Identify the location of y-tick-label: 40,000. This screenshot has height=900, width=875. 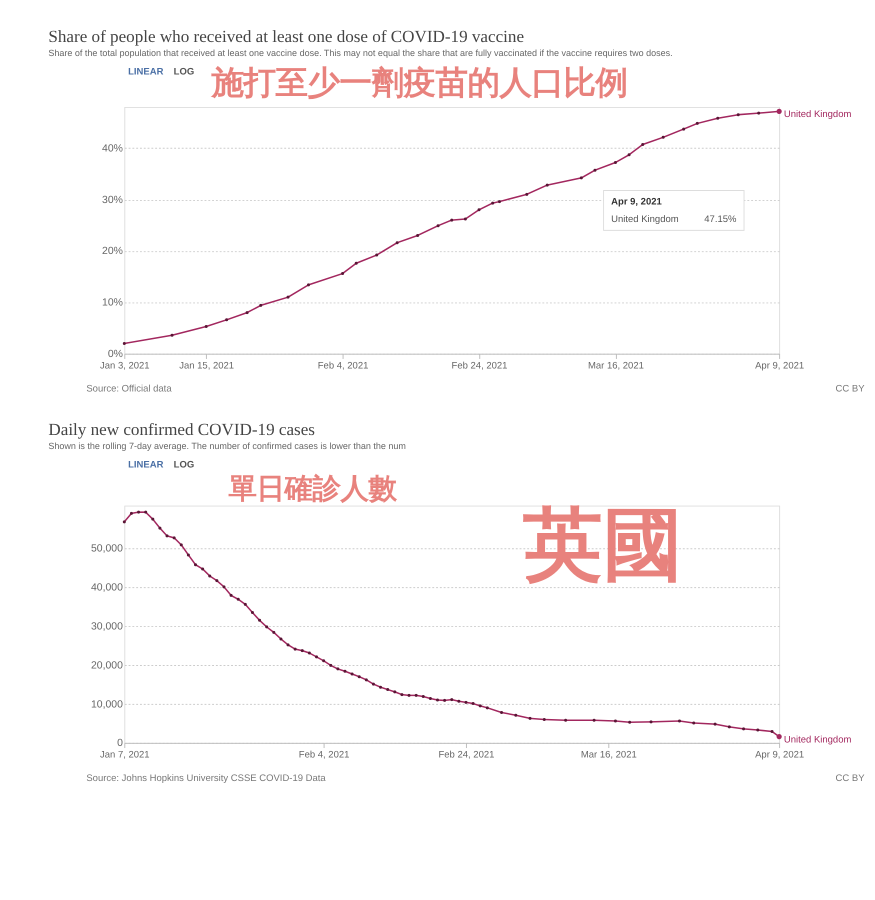
(107, 588).